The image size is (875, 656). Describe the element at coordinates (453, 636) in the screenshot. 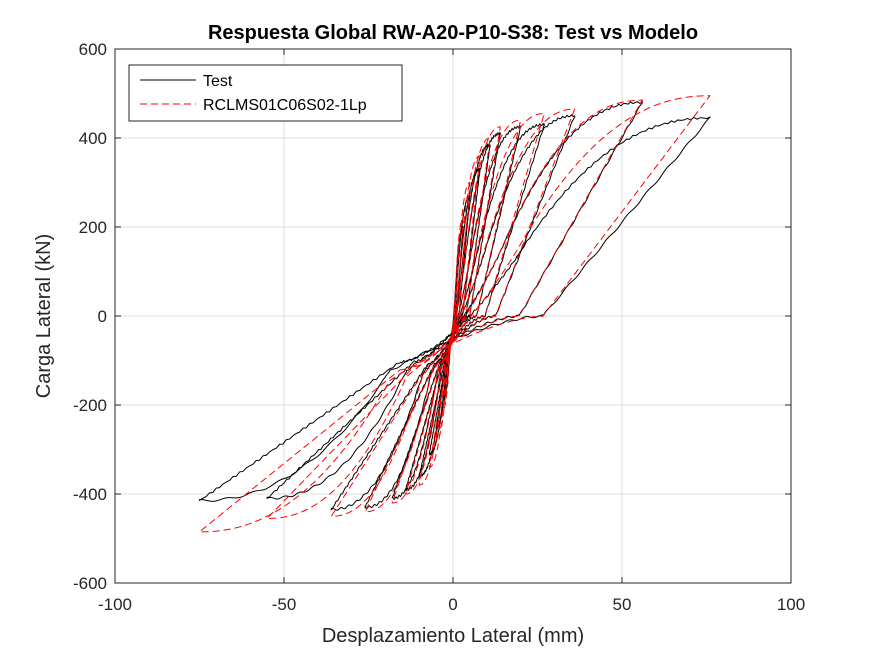

I see `x-axis-label: Desplazamiento Lateral (mm)` at that location.